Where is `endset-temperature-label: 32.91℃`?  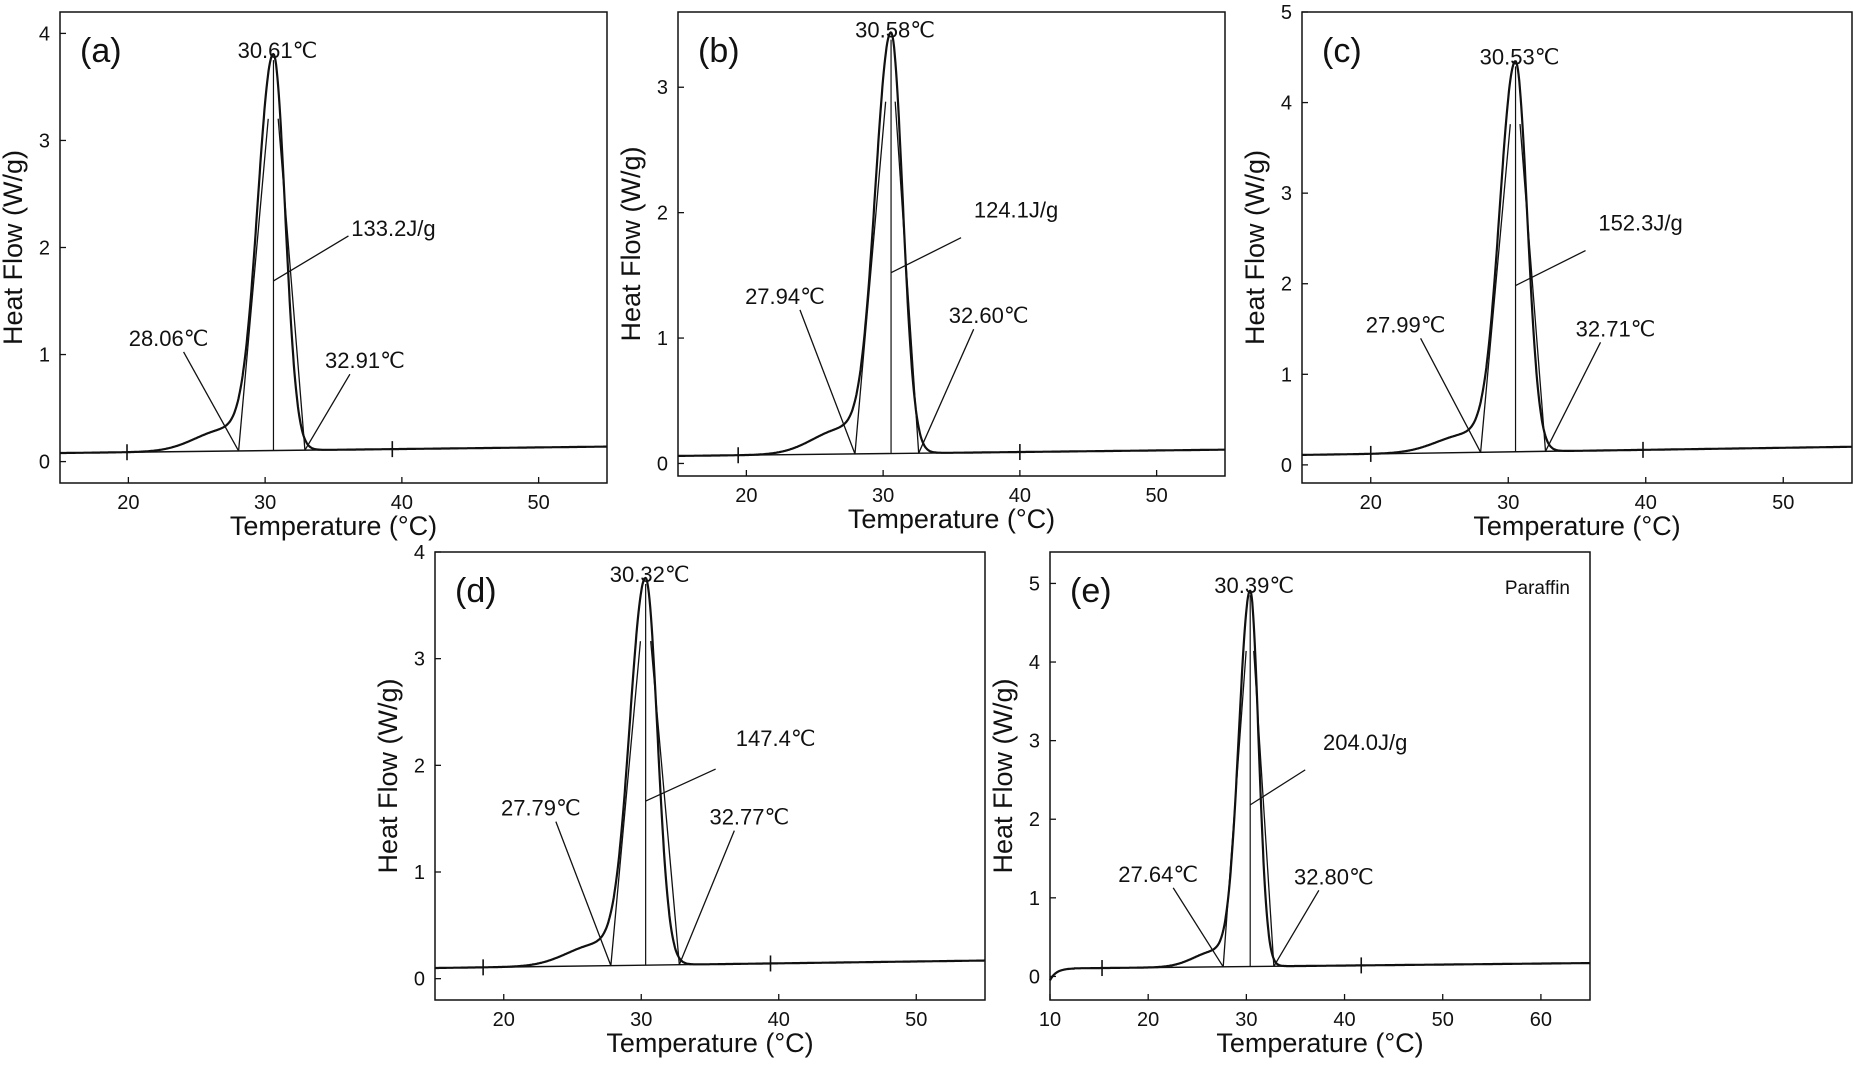 endset-temperature-label: 32.91℃ is located at coordinates (365, 360).